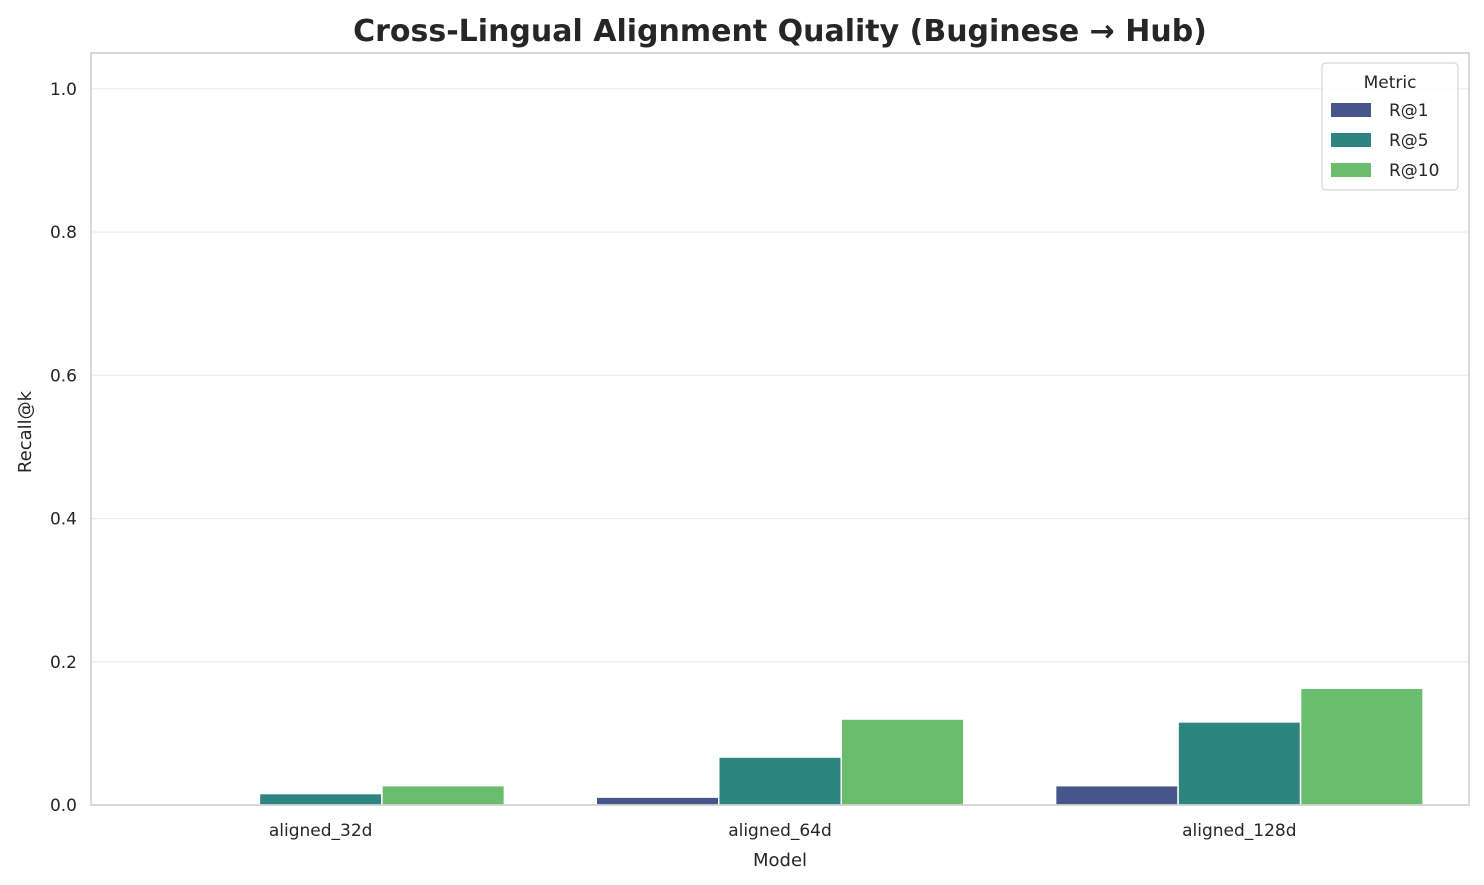 Image resolution: width=1484 pixels, height=885 pixels. I want to click on bar-aligned_32d-R@5, so click(320, 799).